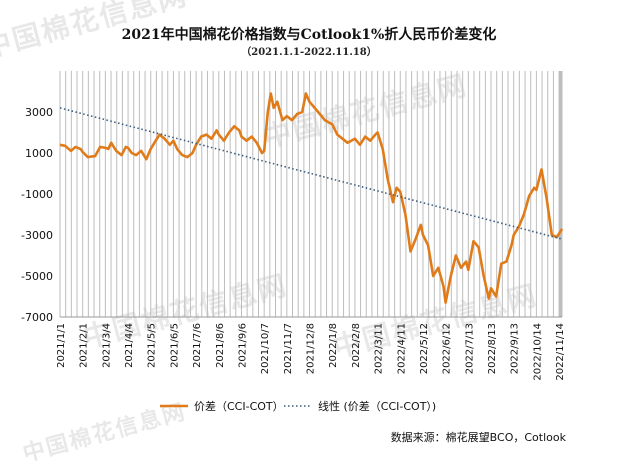 The width and height of the screenshot is (618, 468). Describe the element at coordinates (537, 352) in the screenshot. I see `x-tick-label: 2022/10/14` at that location.